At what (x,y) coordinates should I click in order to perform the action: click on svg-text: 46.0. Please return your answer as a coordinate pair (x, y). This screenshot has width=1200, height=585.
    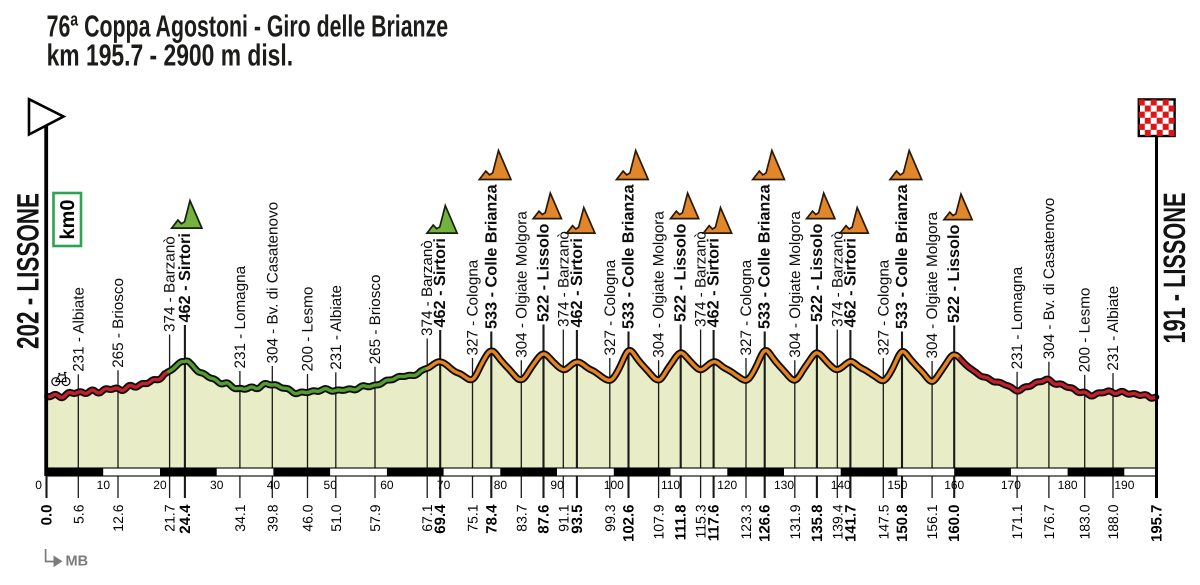
    Looking at the image, I should click on (308, 517).